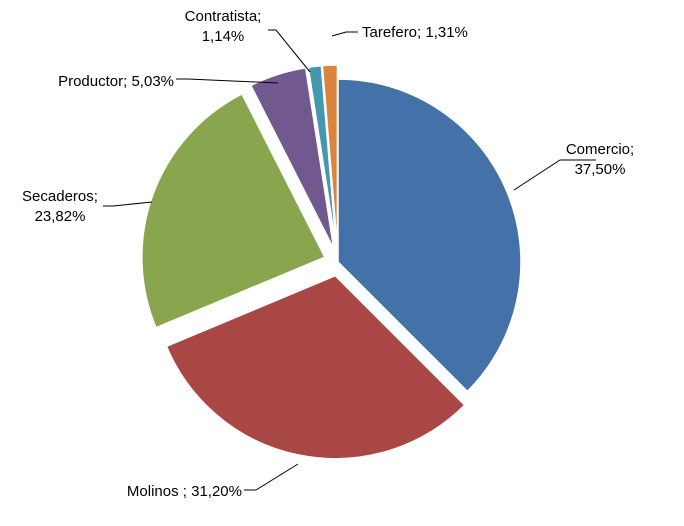 This screenshot has height=526, width=684. I want to click on data-label-secaderos: 23,82%, so click(60, 216).